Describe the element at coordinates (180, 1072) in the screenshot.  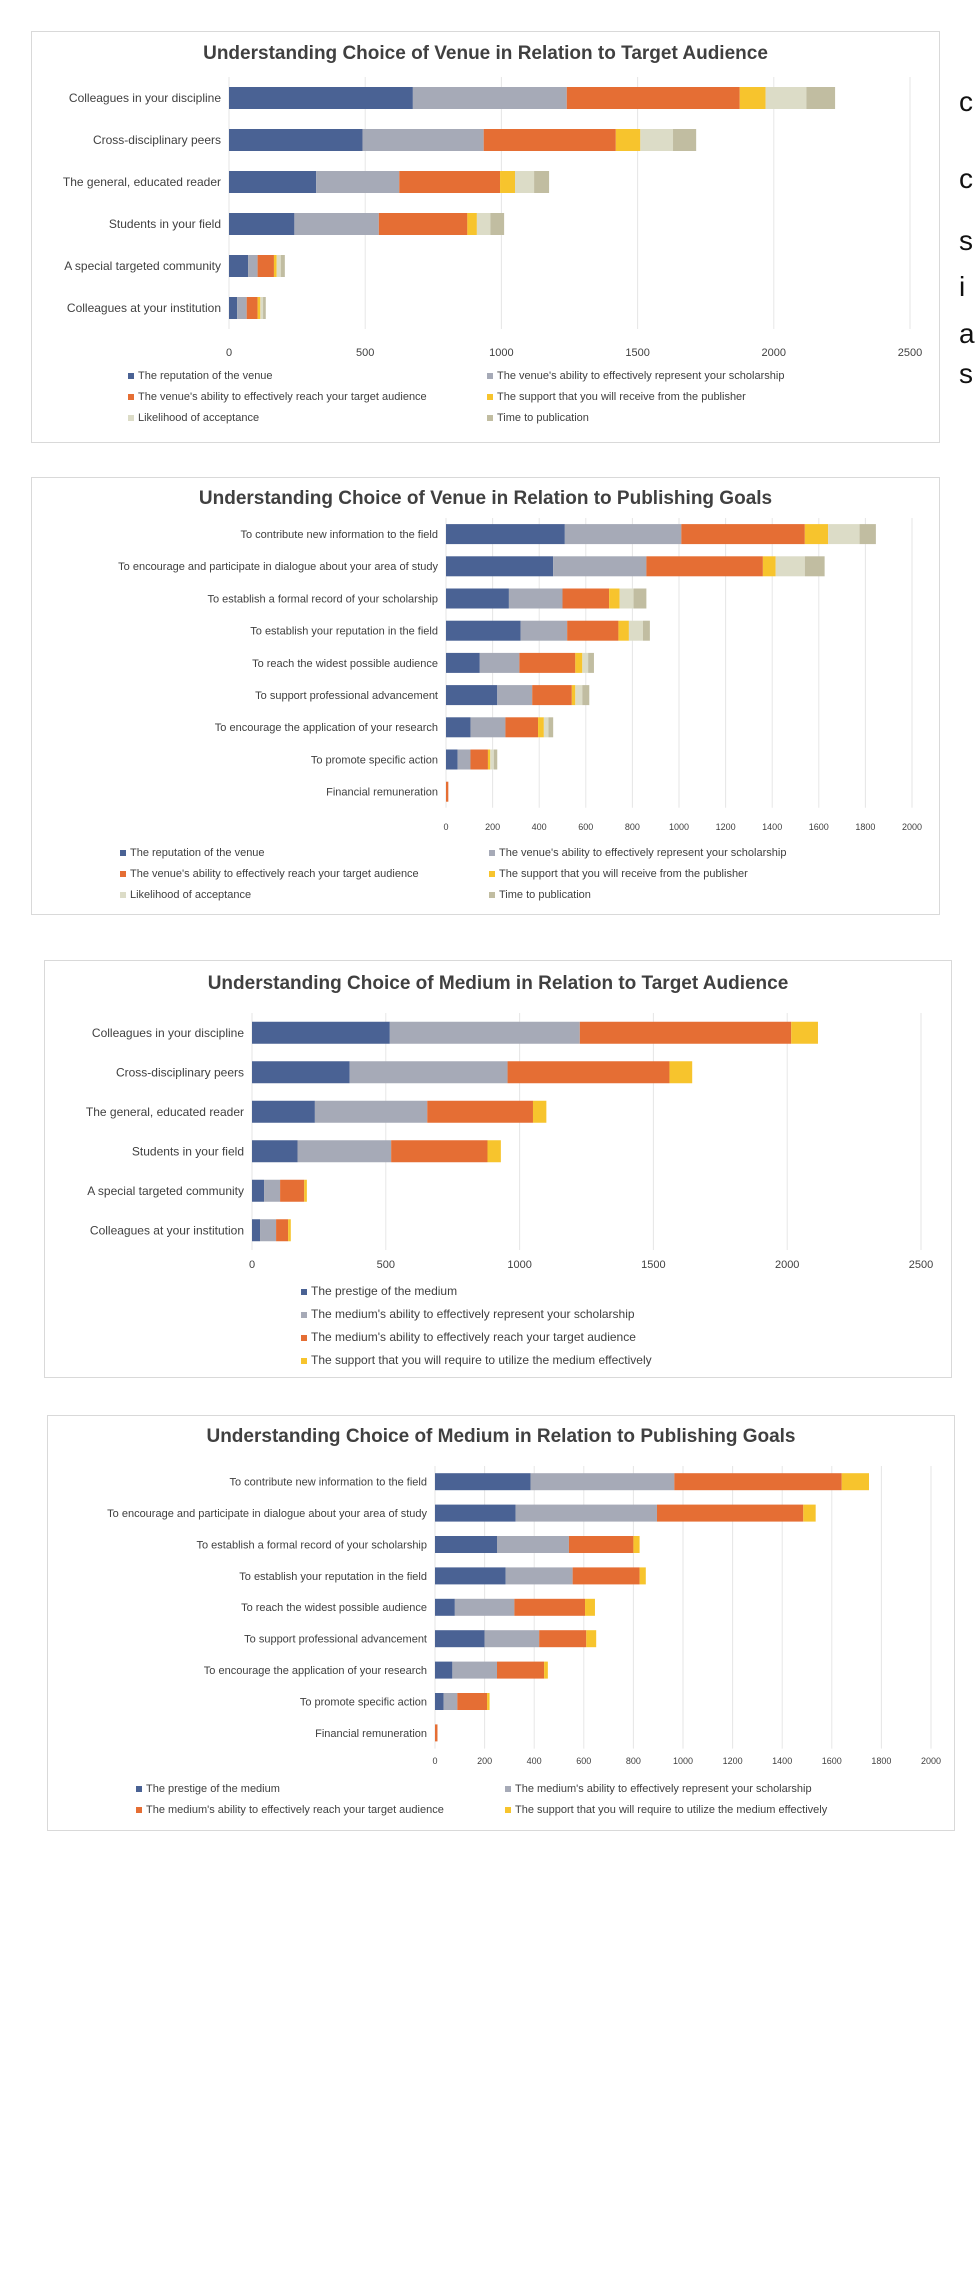
I see `category-label: Cross-disciplinary peers` at that location.